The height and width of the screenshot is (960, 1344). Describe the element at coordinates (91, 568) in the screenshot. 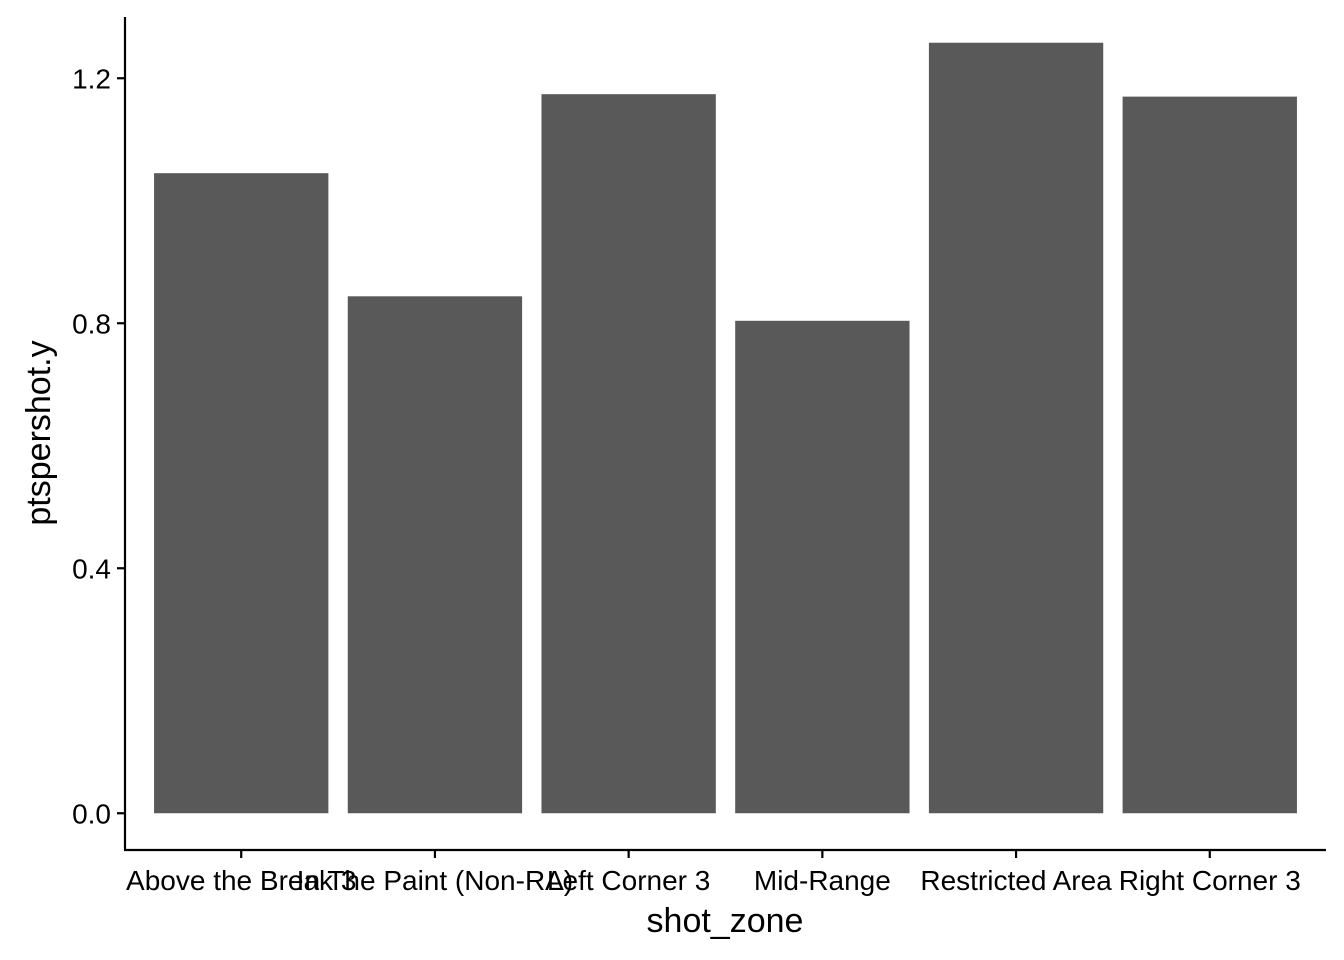

I see `y-tick-label-1: 0.4` at that location.